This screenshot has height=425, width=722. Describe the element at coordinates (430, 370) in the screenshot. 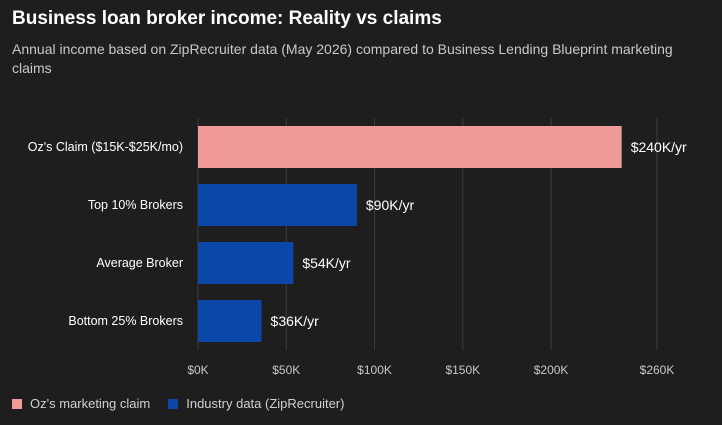

I see `x-tick-labels: $0K $50K $100K $150K $200K $260K` at that location.